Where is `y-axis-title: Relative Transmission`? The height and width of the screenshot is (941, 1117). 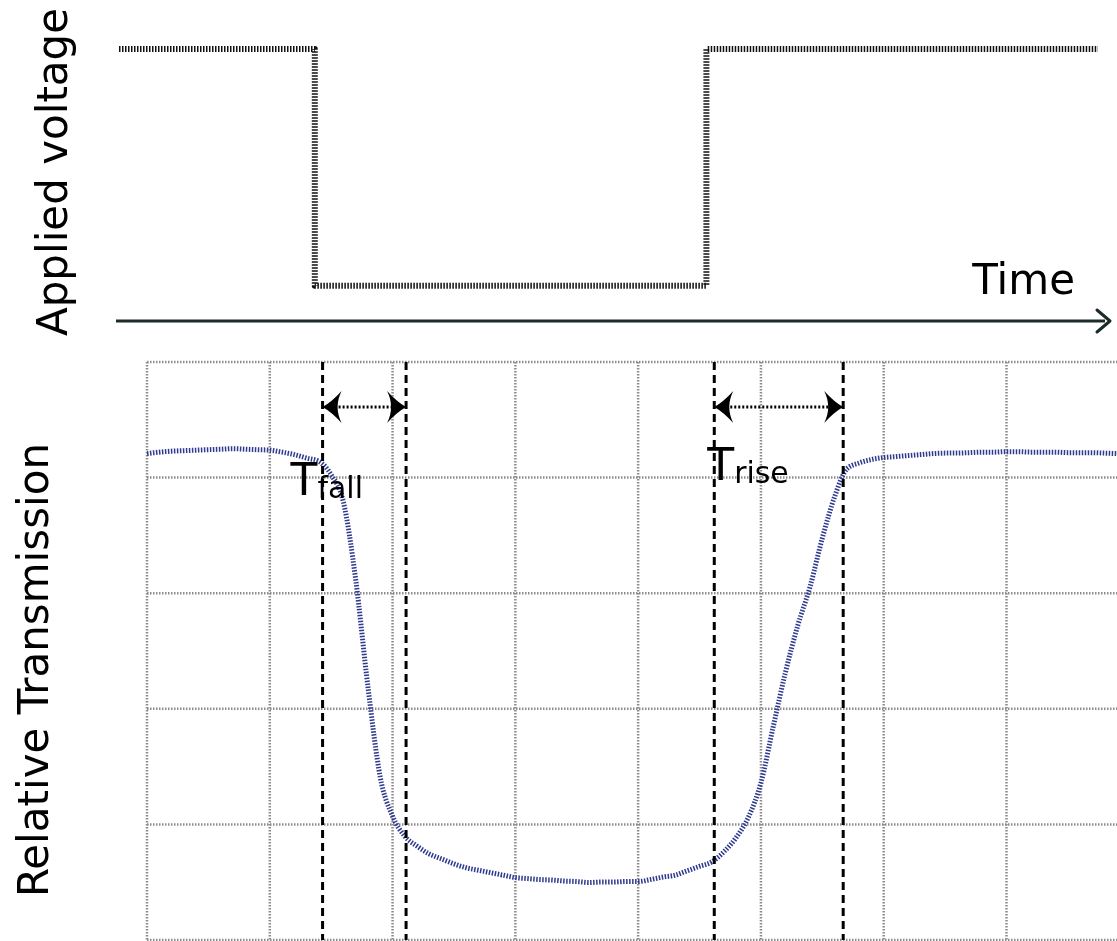 y-axis-title: Relative Transmission is located at coordinates (33, 670).